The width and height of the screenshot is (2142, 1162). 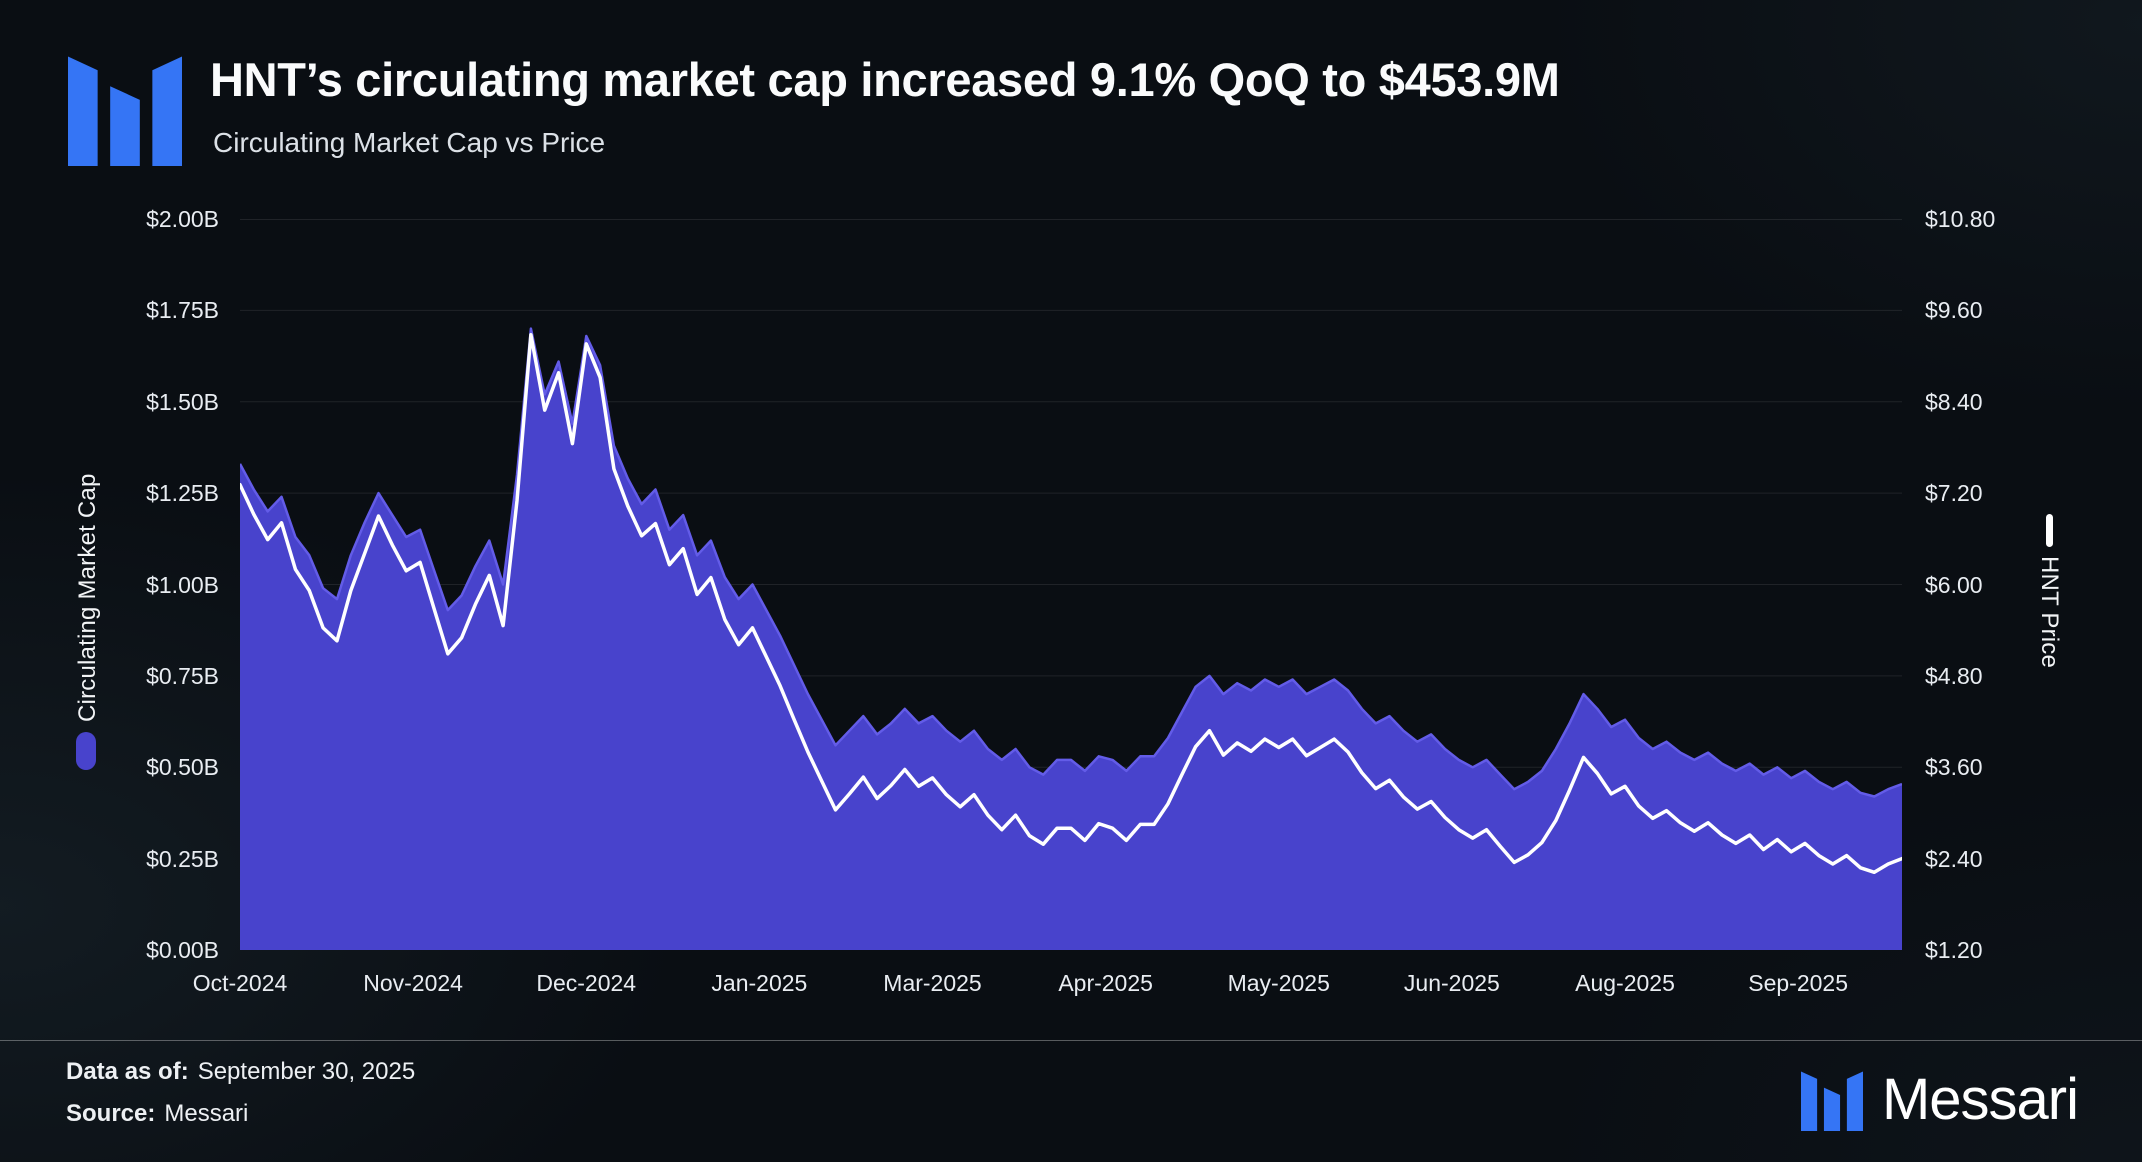 What do you see at coordinates (1954, 584) in the screenshot?
I see `y-axis-tick-right: $6.00` at bounding box center [1954, 584].